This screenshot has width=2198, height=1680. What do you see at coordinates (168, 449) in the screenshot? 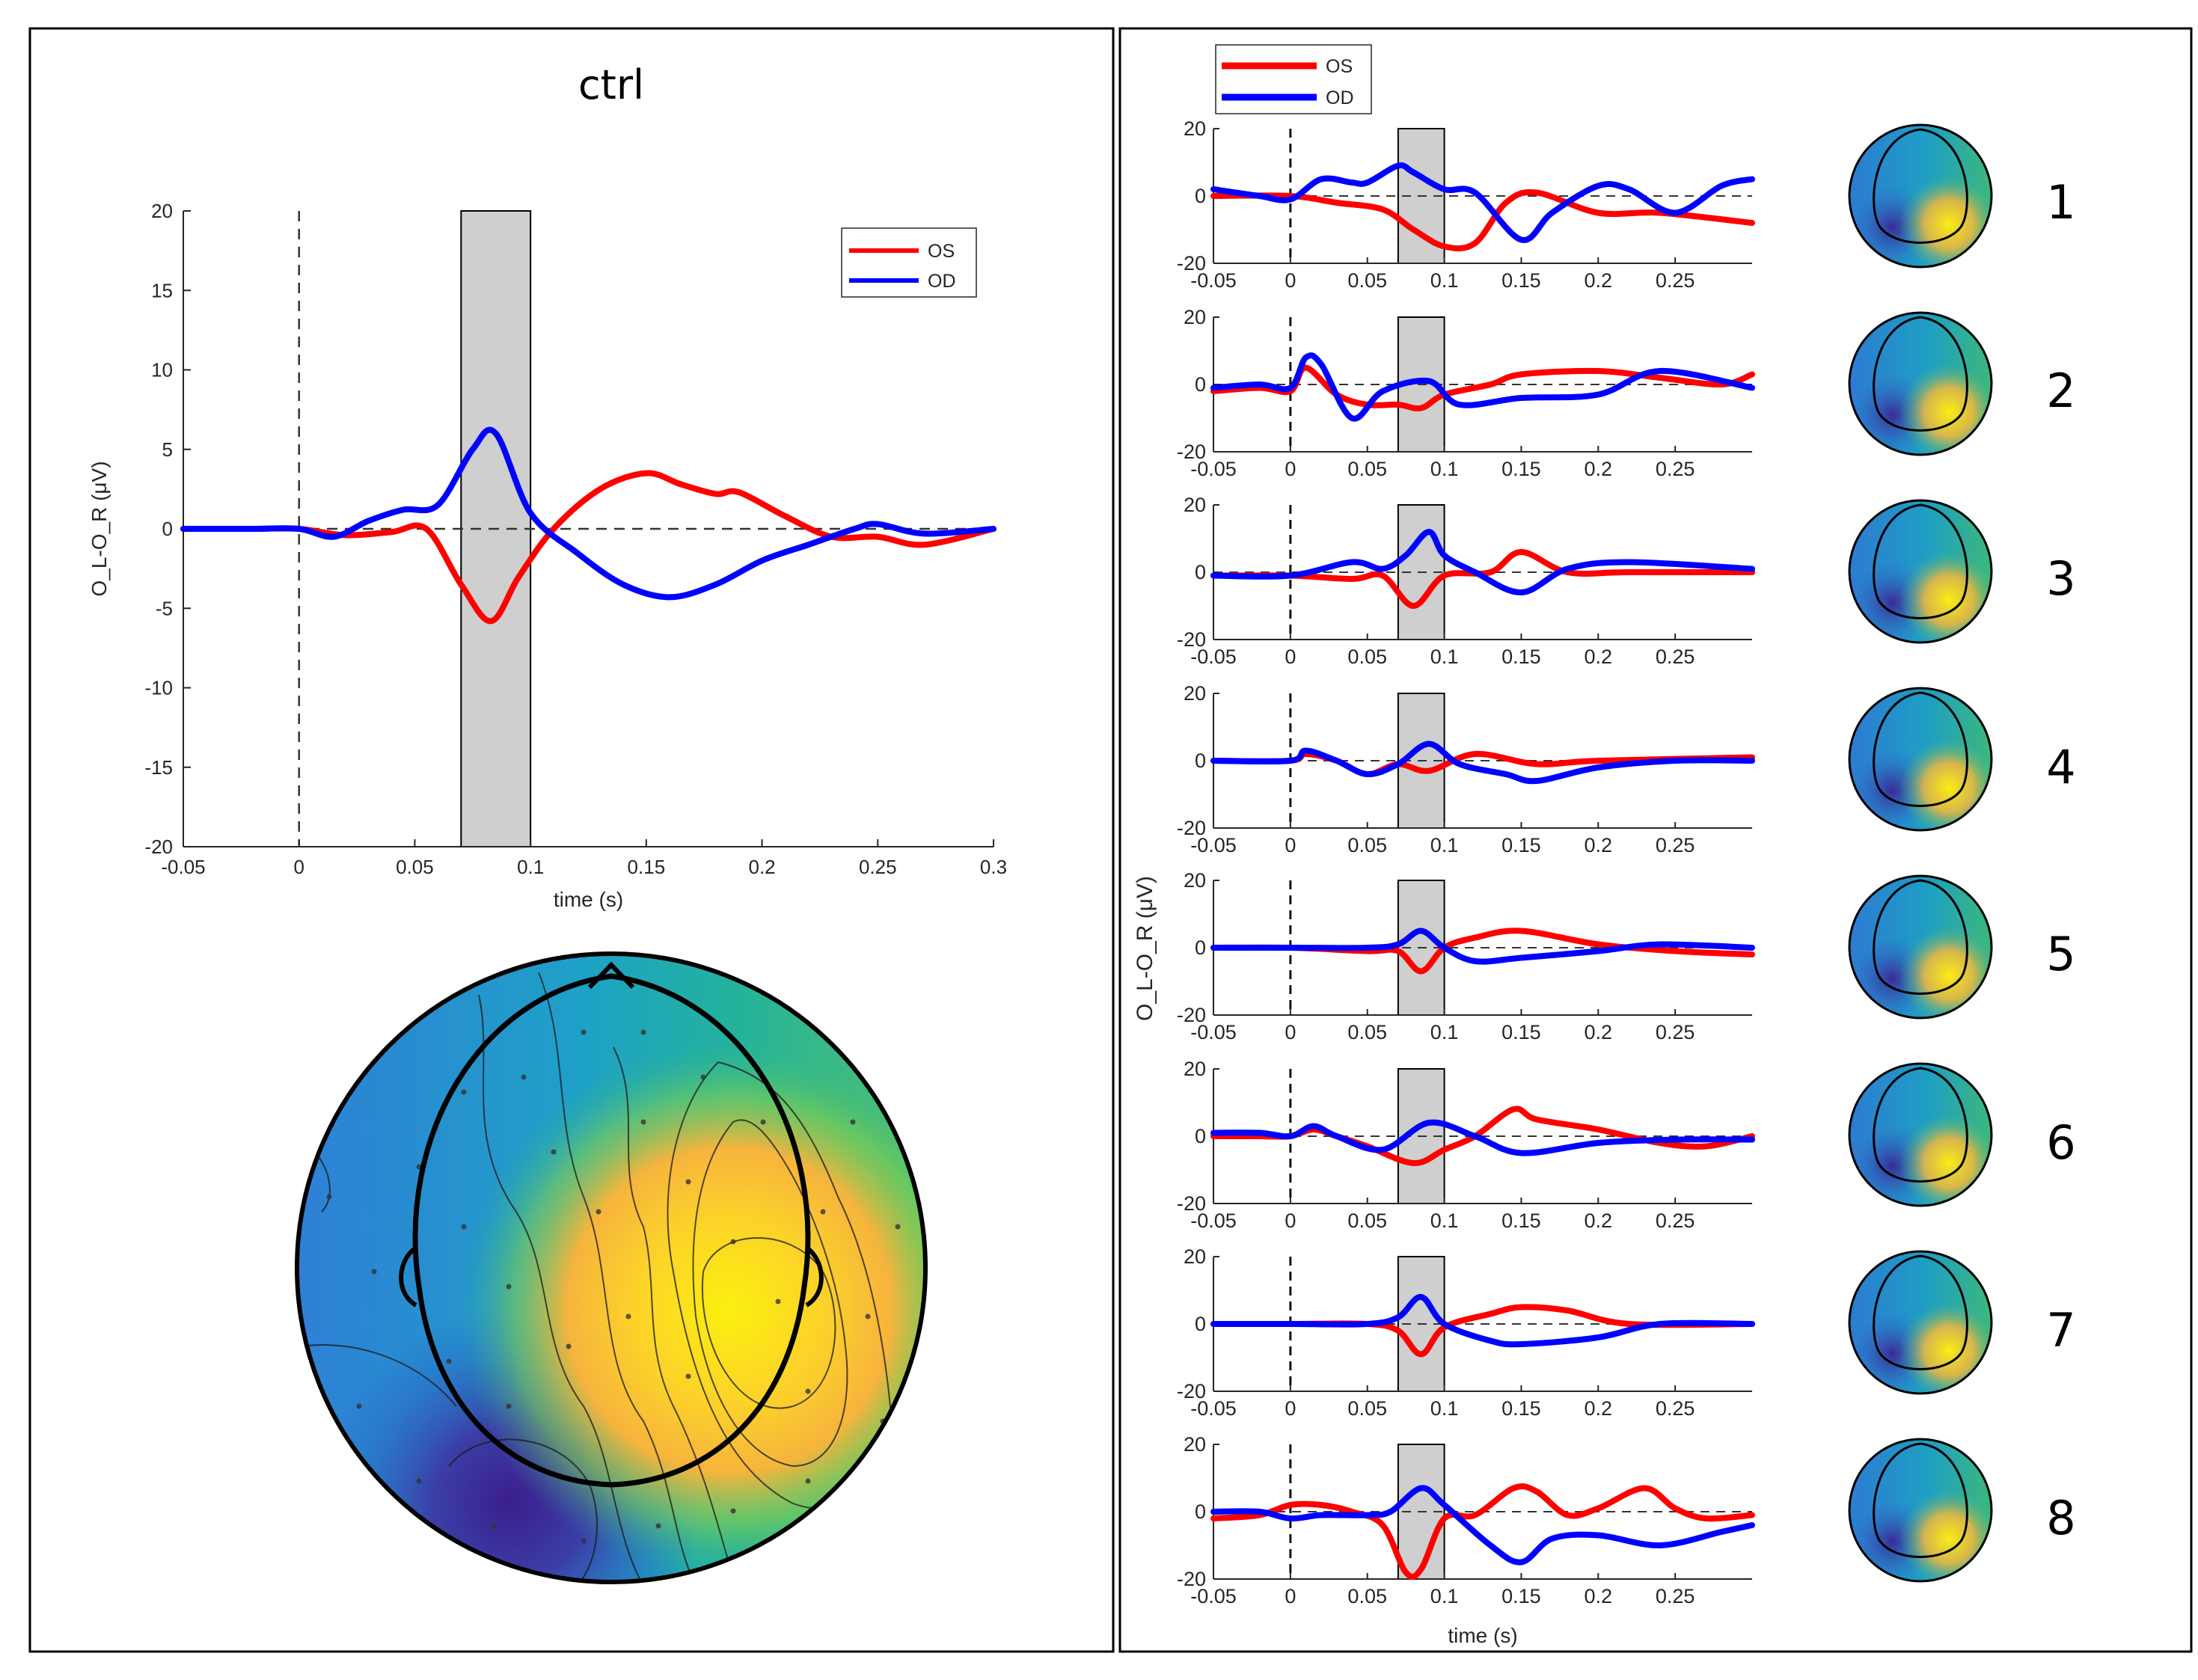
I see `y-tick-label: 5` at bounding box center [168, 449].